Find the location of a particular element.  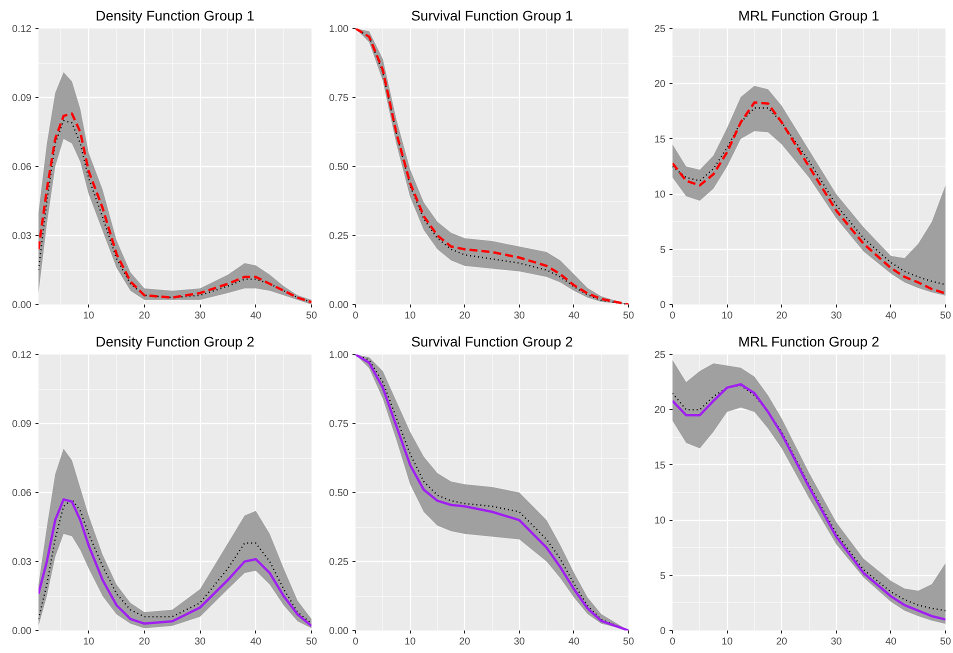

chart-title: Survival Function Group 1 is located at coordinates (492, 16).